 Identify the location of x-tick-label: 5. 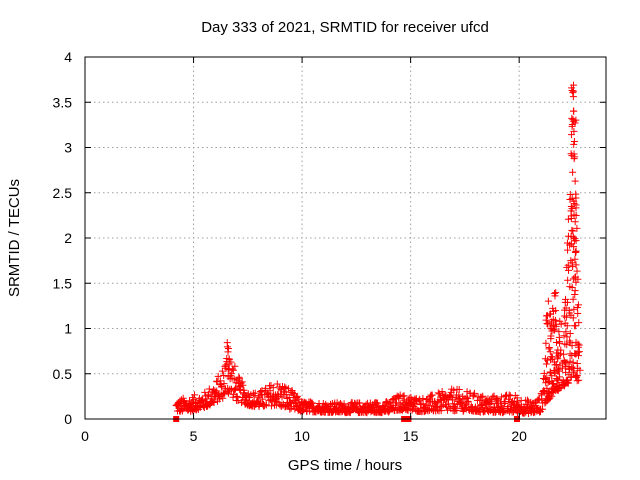
(194, 436).